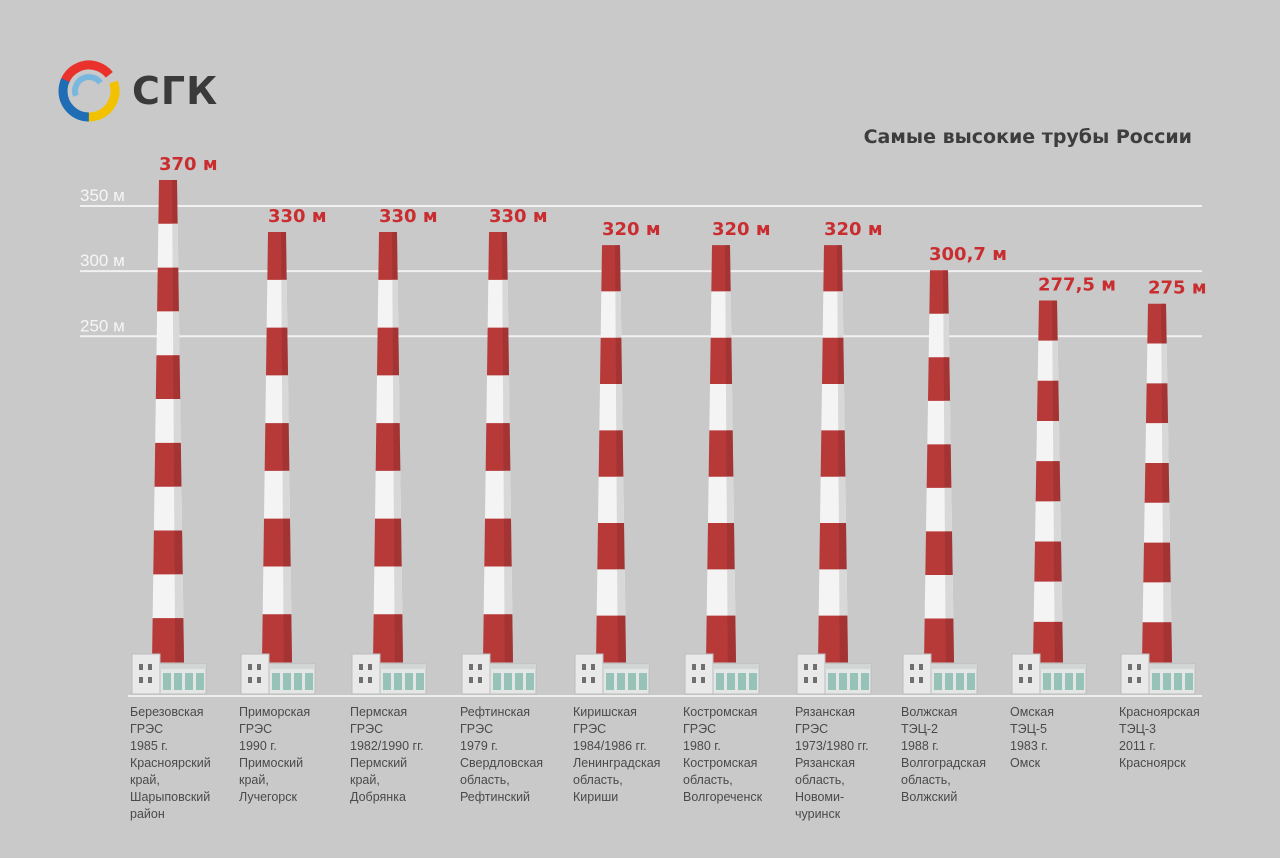 This screenshot has width=1280, height=858. Describe the element at coordinates (102, 260) in the screenshot. I see `y-tick-label: 300 м` at that location.